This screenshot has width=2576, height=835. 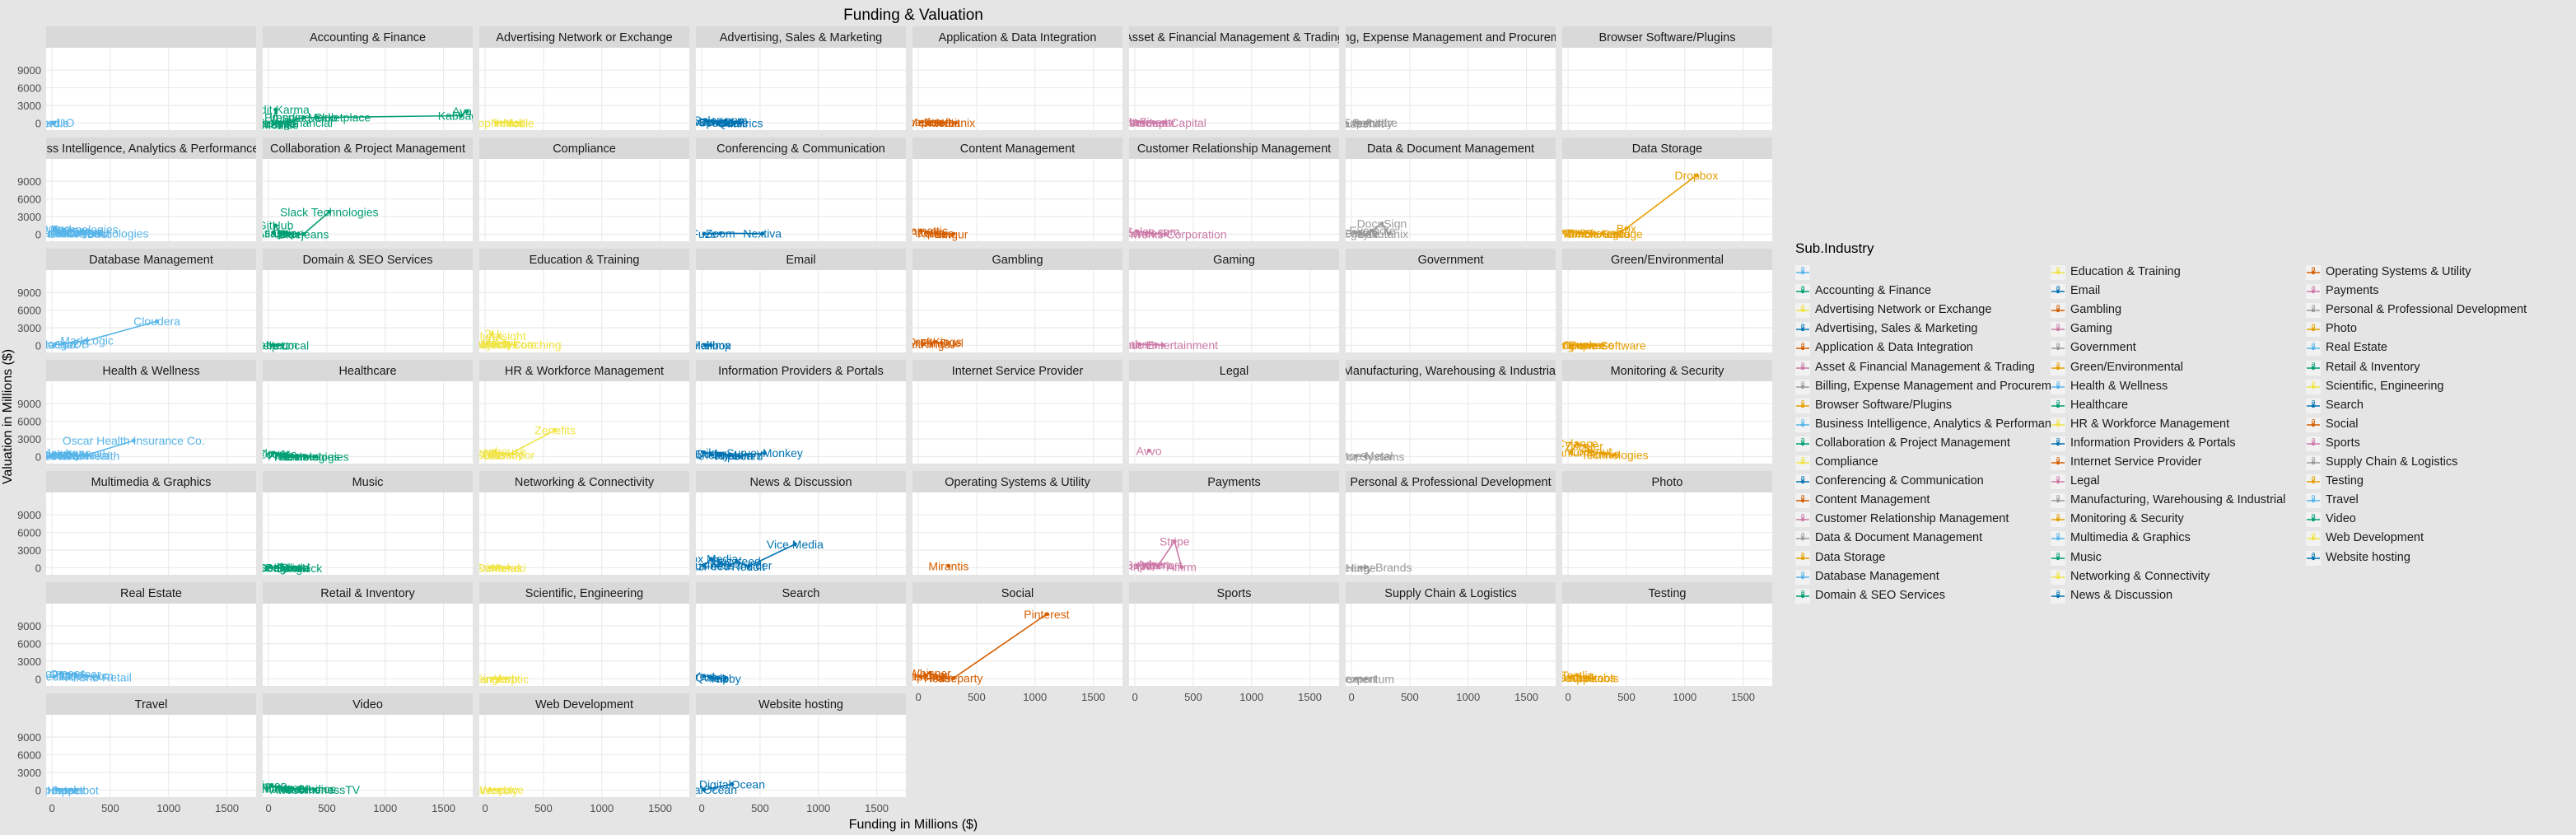 I want to click on x-tick-label: 1500, so click(x=443, y=808).